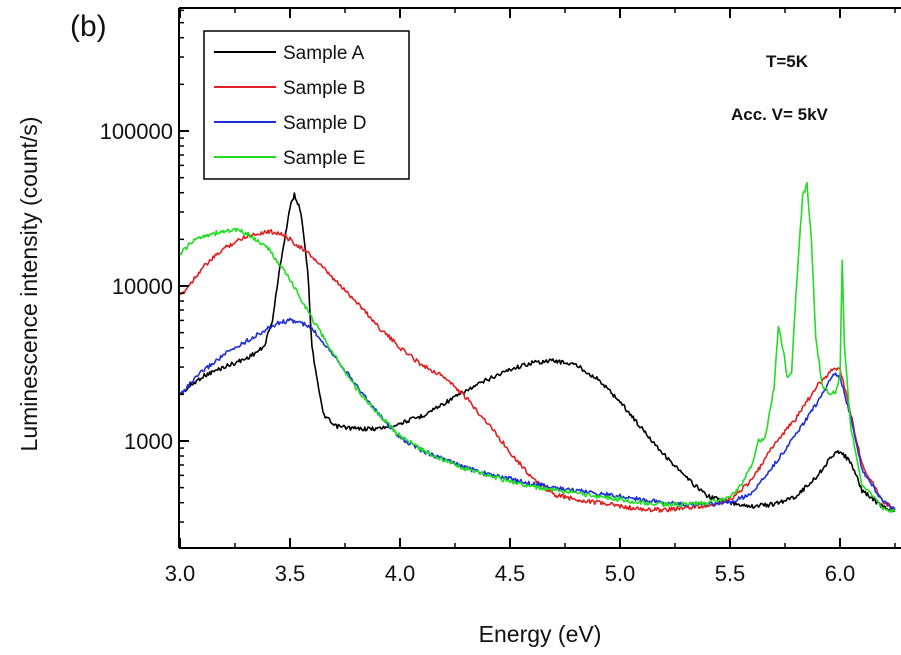 The width and height of the screenshot is (901, 655). I want to click on legend-label: Sample B, so click(324, 88).